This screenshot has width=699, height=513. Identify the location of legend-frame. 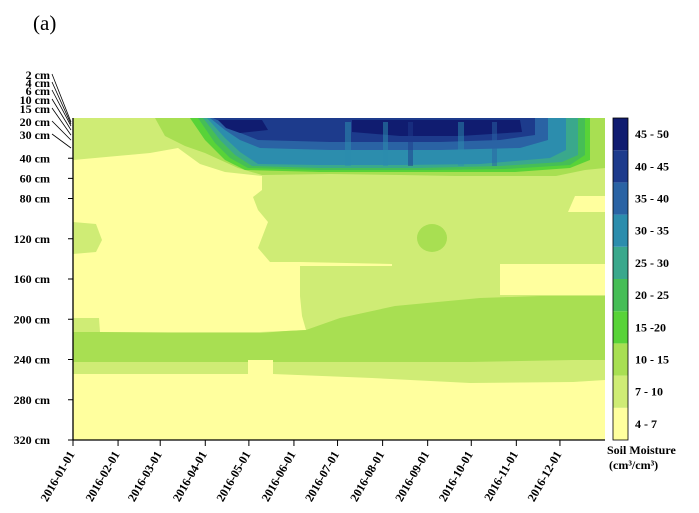
(620, 279).